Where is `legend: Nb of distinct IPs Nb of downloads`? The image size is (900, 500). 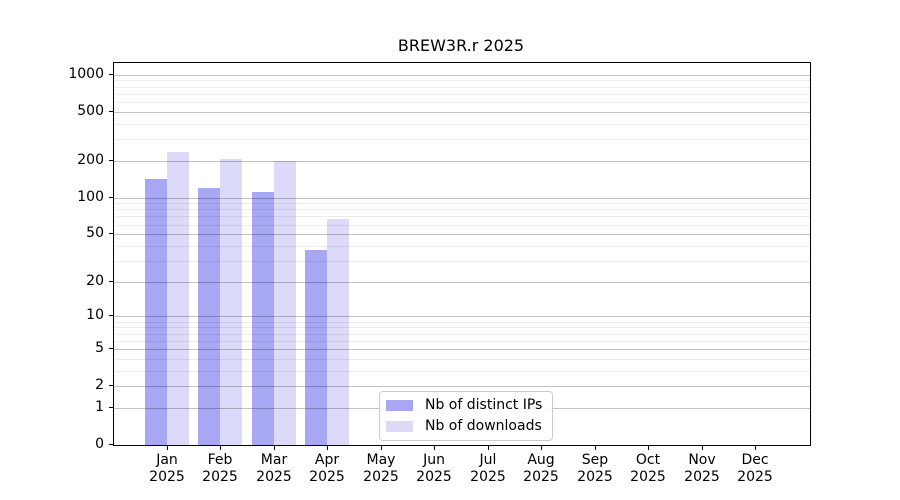
legend: Nb of distinct IPs Nb of downloads is located at coordinates (466, 416).